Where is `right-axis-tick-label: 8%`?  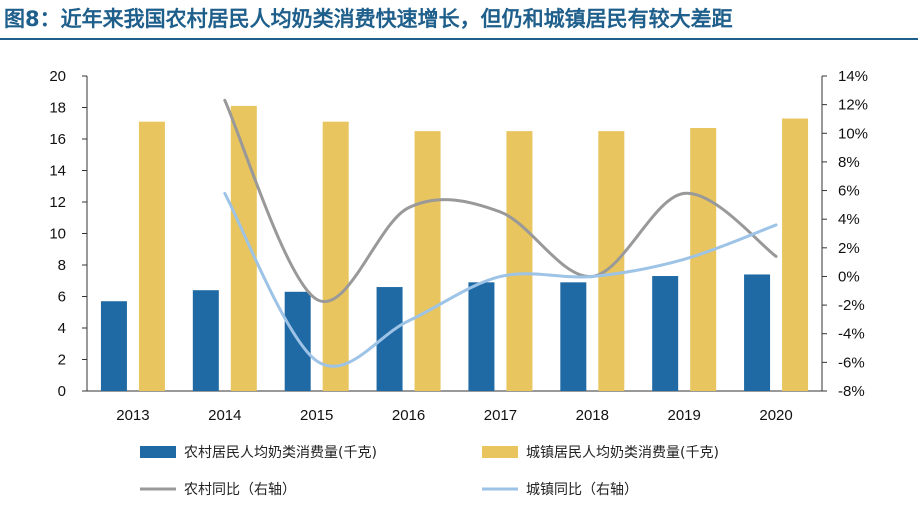 right-axis-tick-label: 8% is located at coordinates (849, 162).